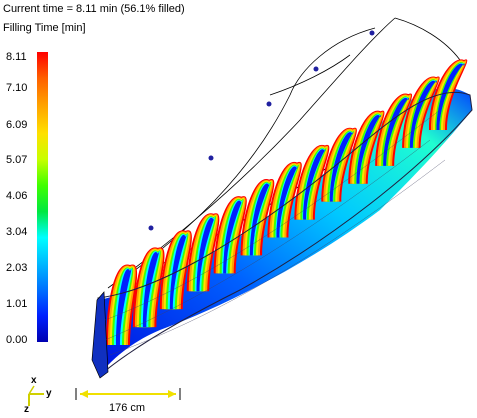 This screenshot has width=477, height=418. Describe the element at coordinates (17, 340) in the screenshot. I see `legend-tick: 0.00` at that location.